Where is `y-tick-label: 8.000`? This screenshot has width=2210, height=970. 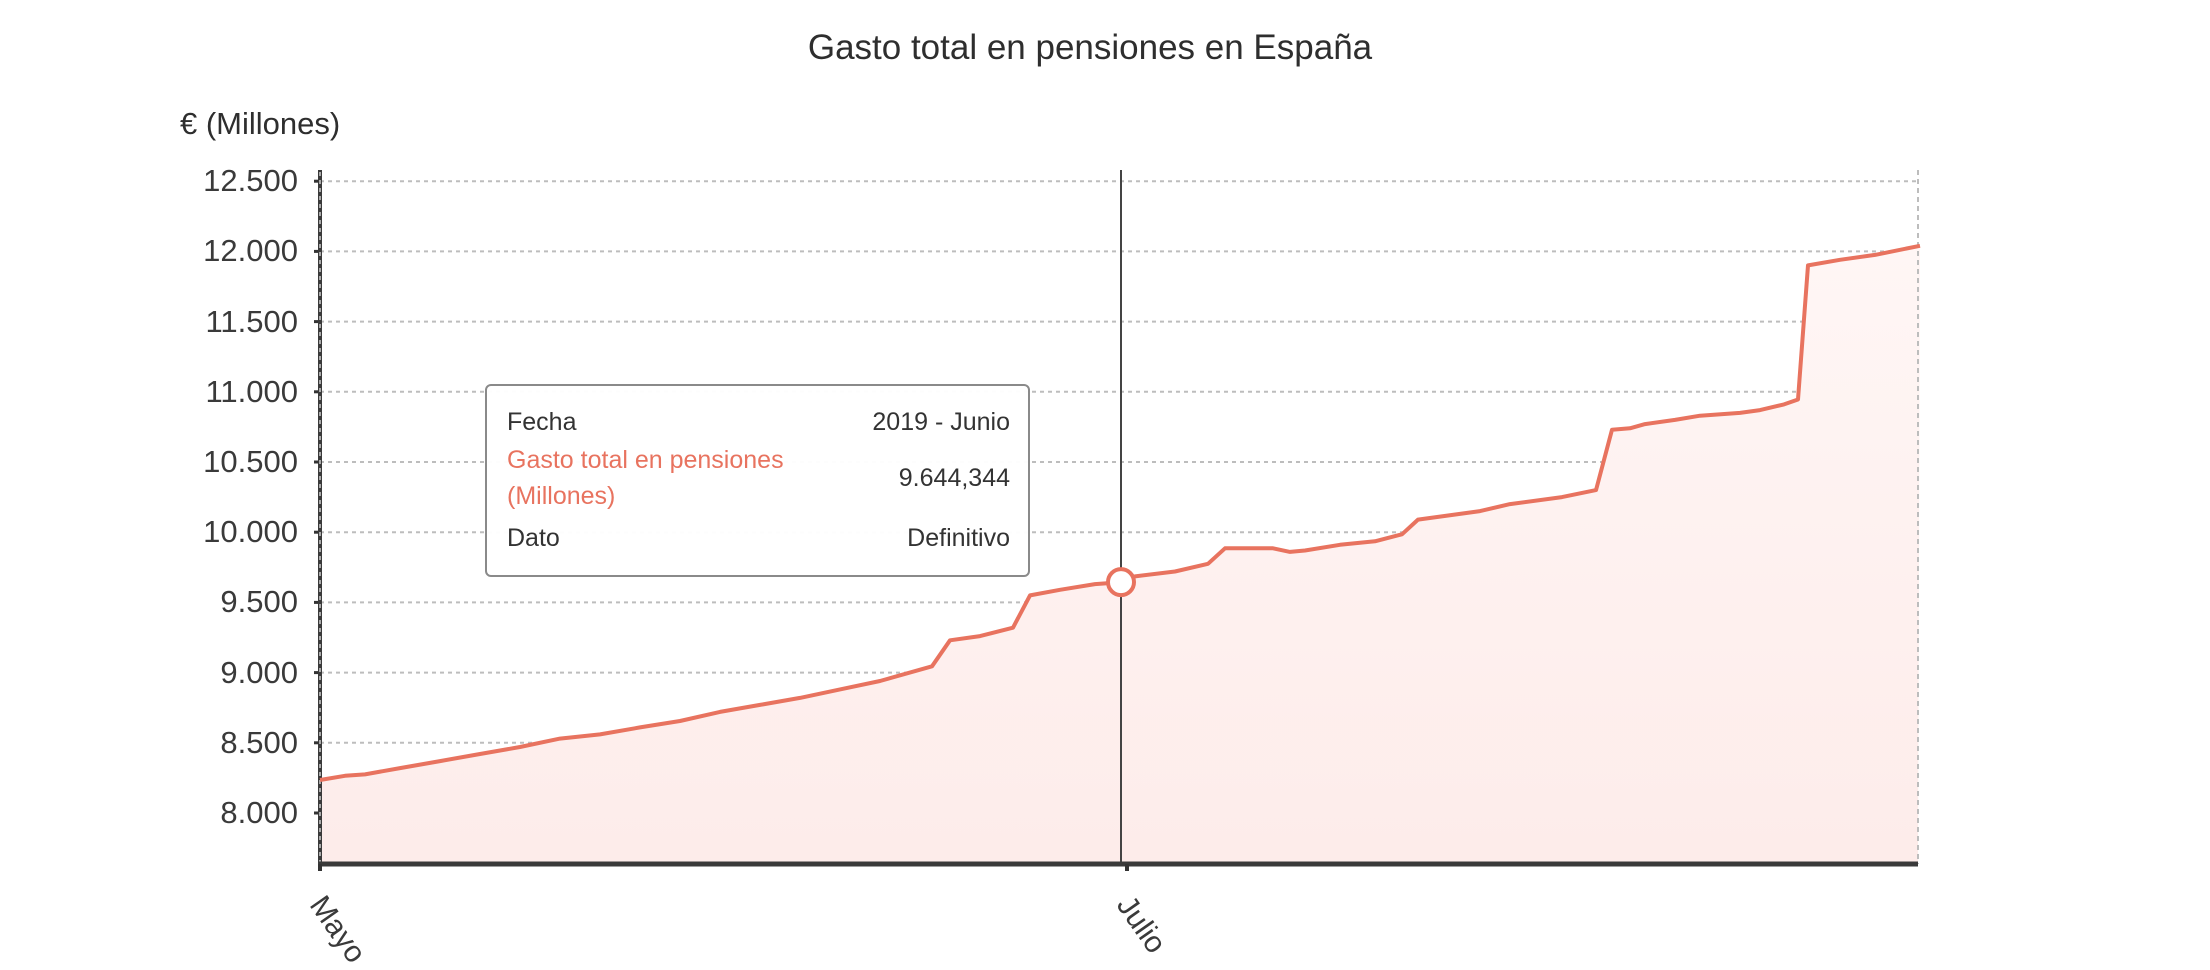 y-tick-label: 8.000 is located at coordinates (259, 812).